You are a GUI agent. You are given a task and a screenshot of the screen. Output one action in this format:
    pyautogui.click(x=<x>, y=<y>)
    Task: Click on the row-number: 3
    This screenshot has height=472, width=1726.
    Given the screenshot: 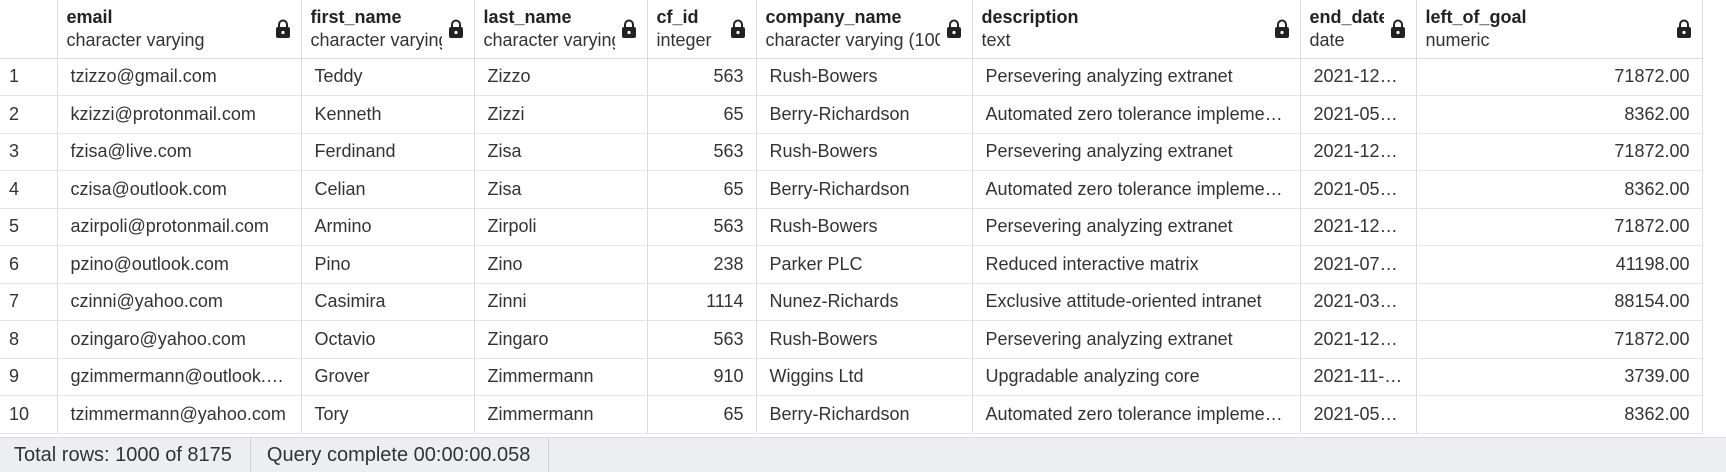 What is the action you would take?
    pyautogui.click(x=29, y=152)
    